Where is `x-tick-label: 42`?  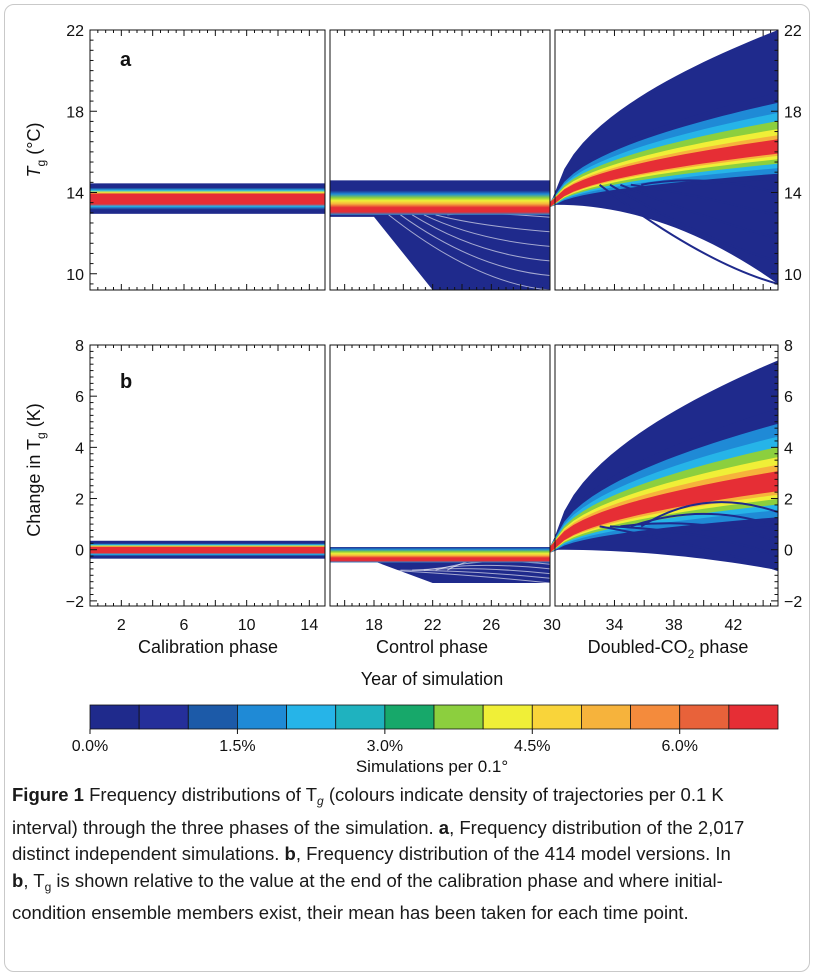 x-tick-label: 42 is located at coordinates (734, 625).